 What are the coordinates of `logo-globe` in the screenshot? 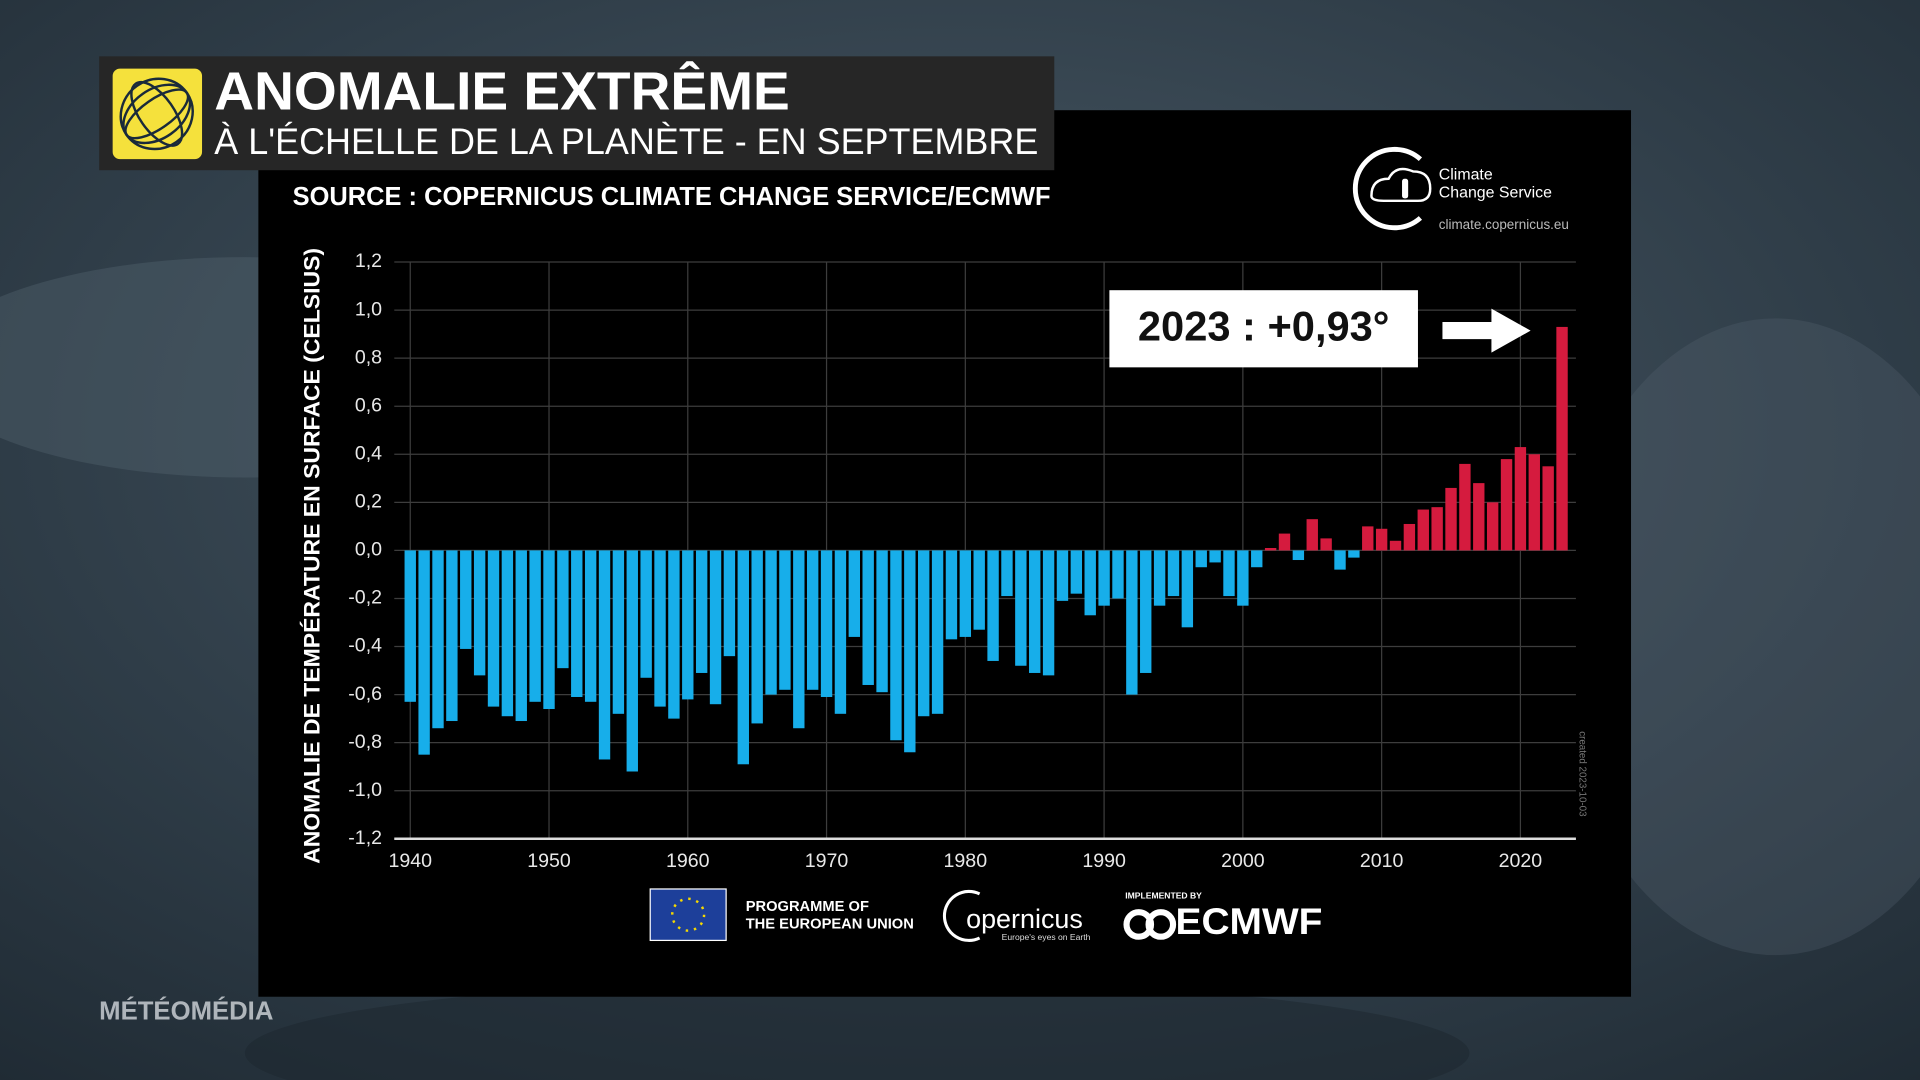 It's located at (156, 114).